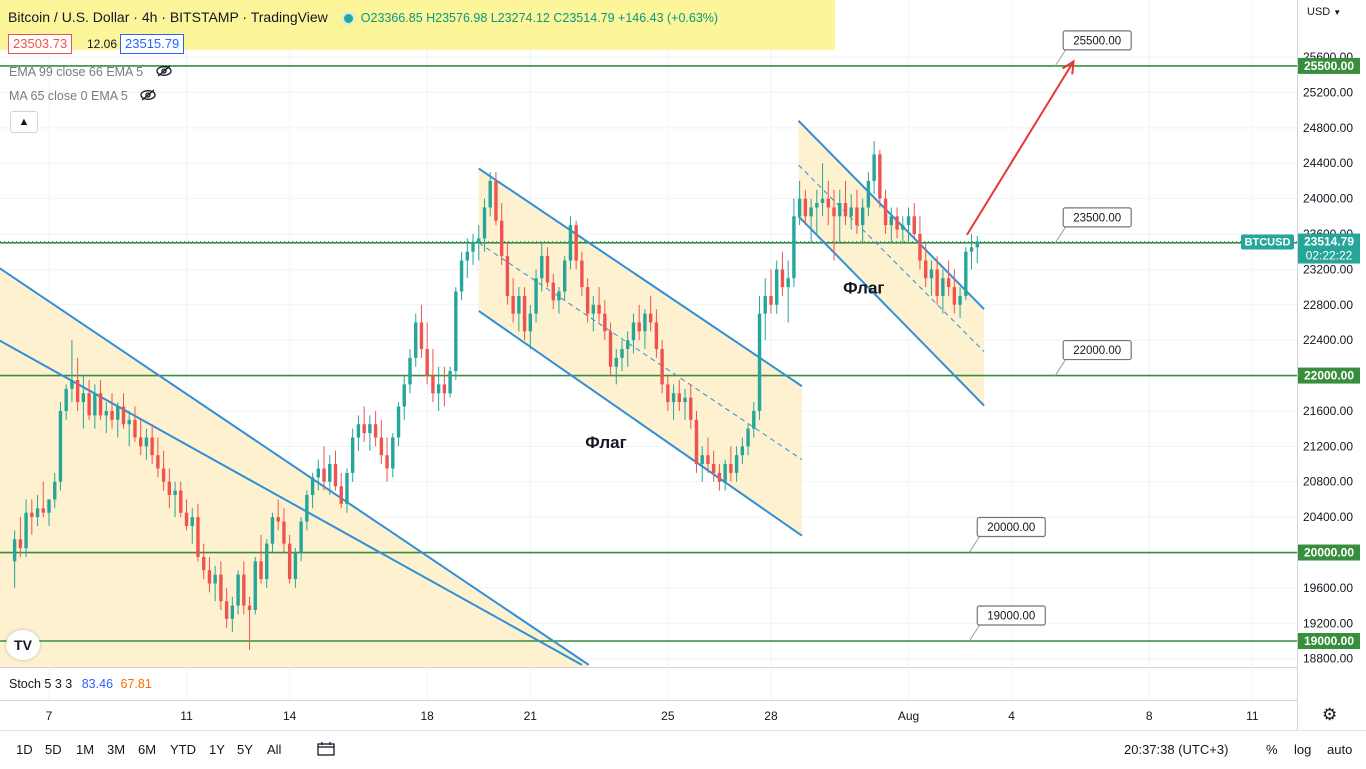 The height and width of the screenshot is (769, 1366). Describe the element at coordinates (1303, 749) in the screenshot. I see `log-toggle: log` at that location.